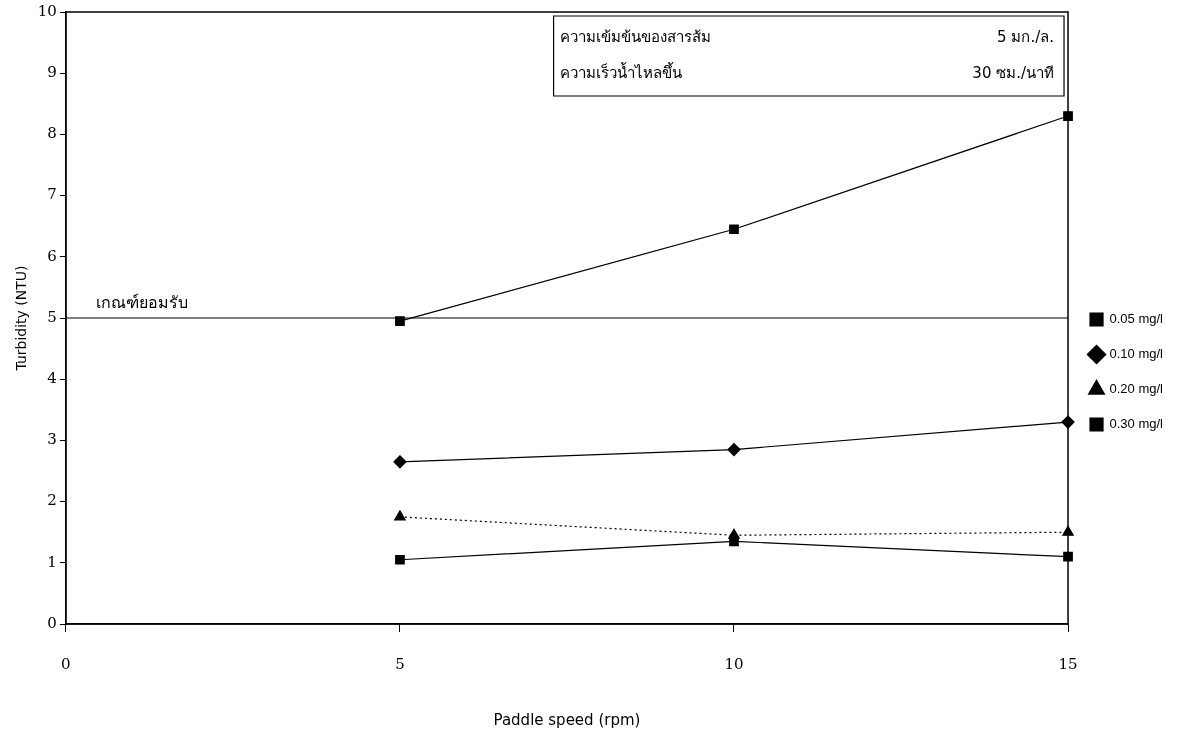 The width and height of the screenshot is (1183, 744). What do you see at coordinates (1136, 319) in the screenshot?
I see `legend-label: 0.05 mg/l` at bounding box center [1136, 319].